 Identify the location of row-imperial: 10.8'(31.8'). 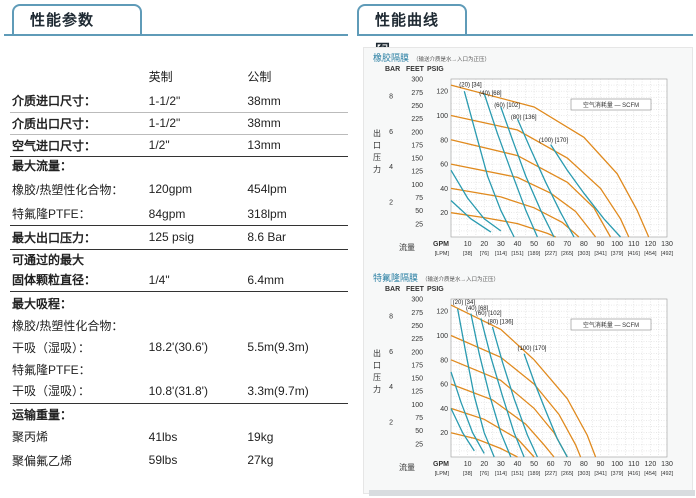
(196, 391).